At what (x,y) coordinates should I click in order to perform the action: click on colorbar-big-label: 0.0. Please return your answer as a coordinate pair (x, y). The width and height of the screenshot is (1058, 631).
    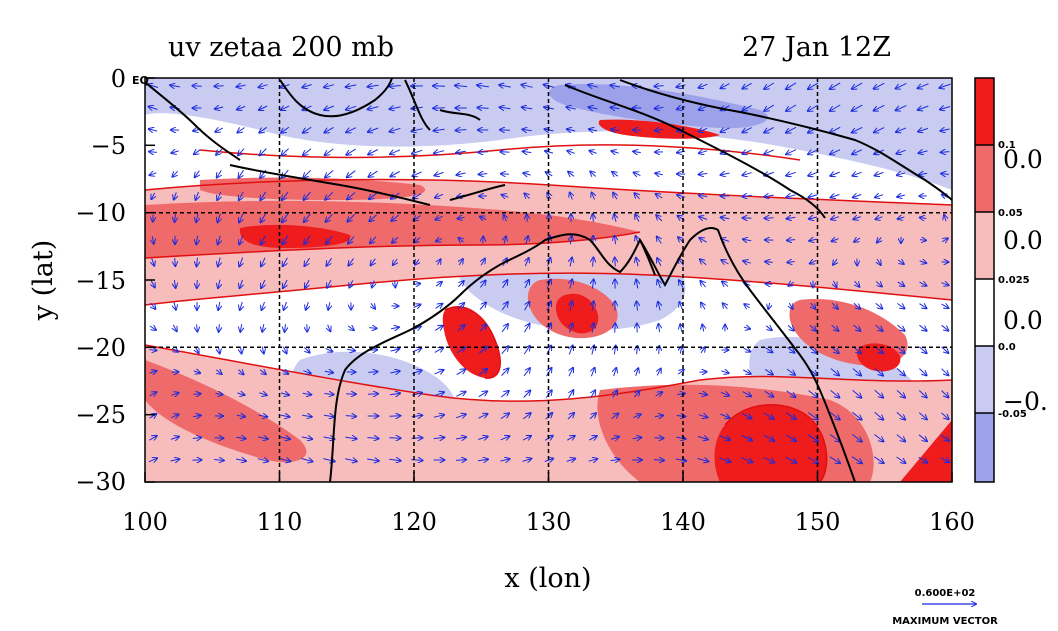
    Looking at the image, I should click on (1023, 240).